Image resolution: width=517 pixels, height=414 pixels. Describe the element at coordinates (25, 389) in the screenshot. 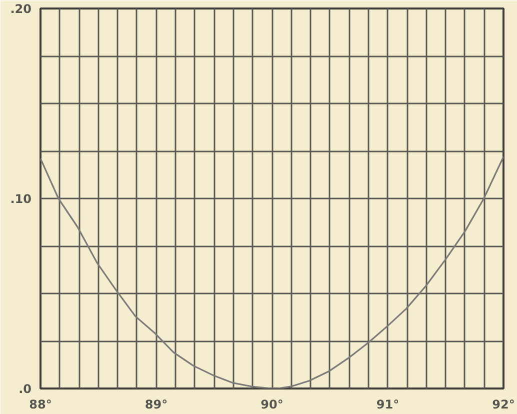

I see `y-tick-label: .0` at that location.